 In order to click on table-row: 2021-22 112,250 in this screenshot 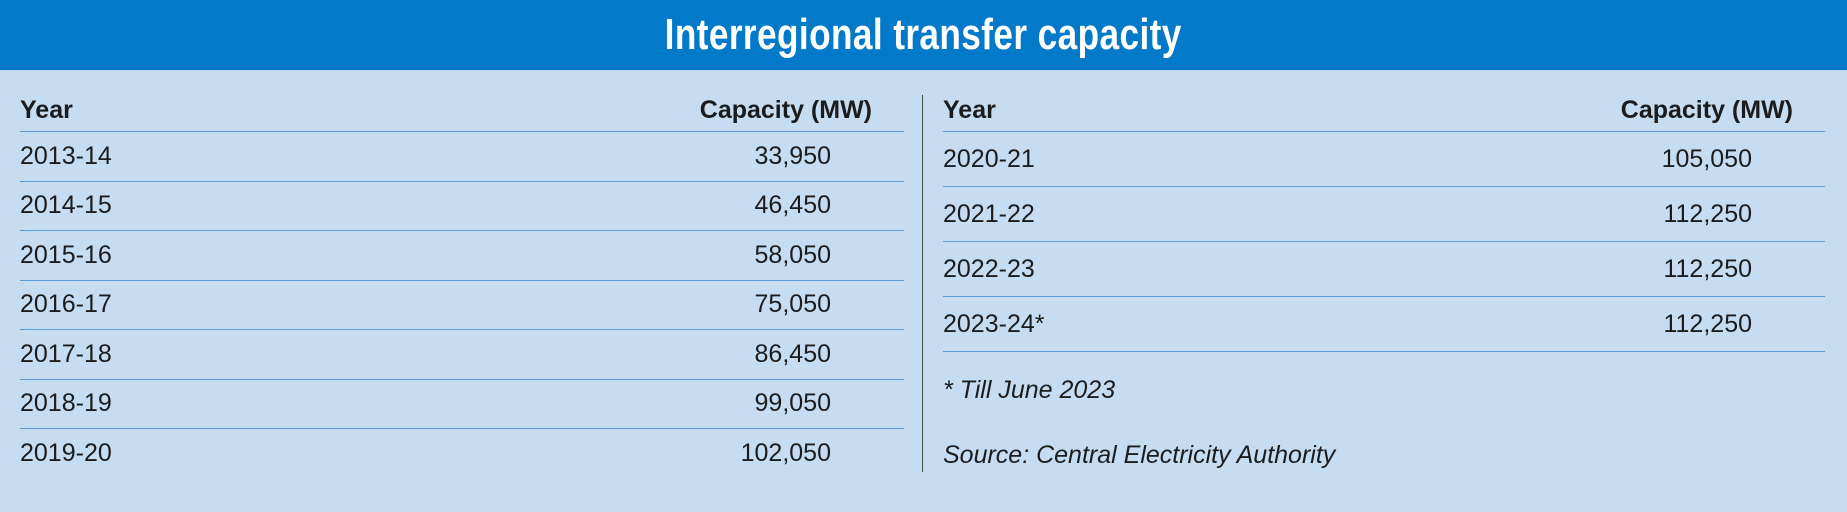, I will do `click(1384, 214)`.